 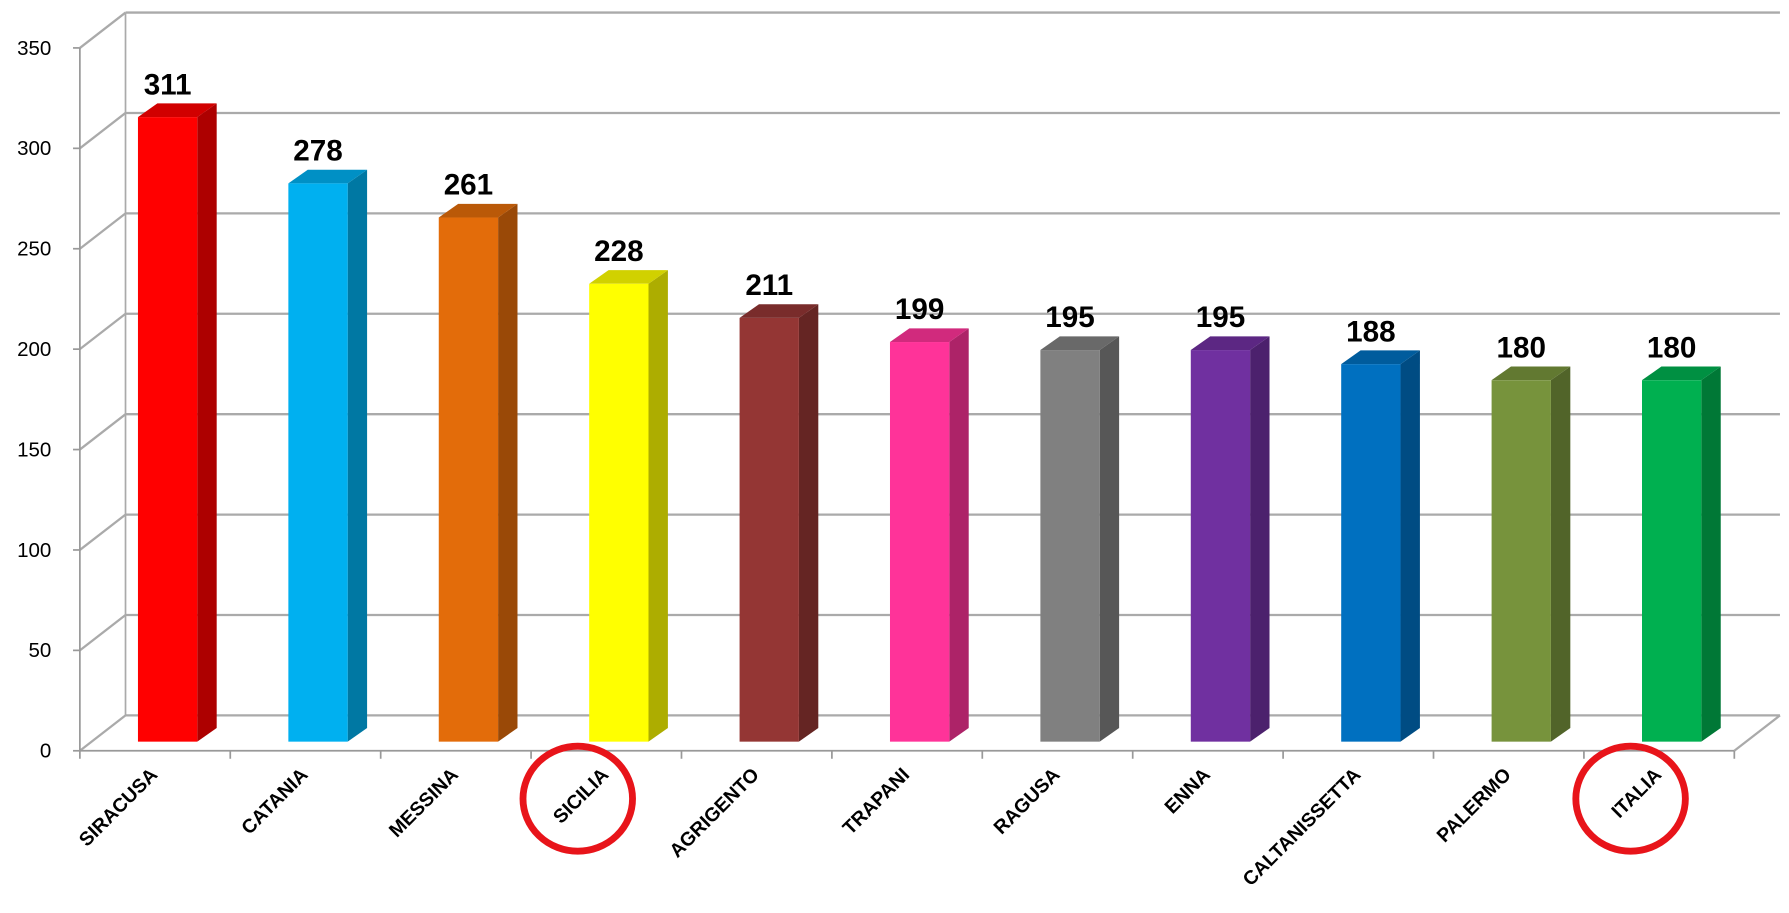 I want to click on x-tick-label: ENNA, so click(x=1187, y=791).